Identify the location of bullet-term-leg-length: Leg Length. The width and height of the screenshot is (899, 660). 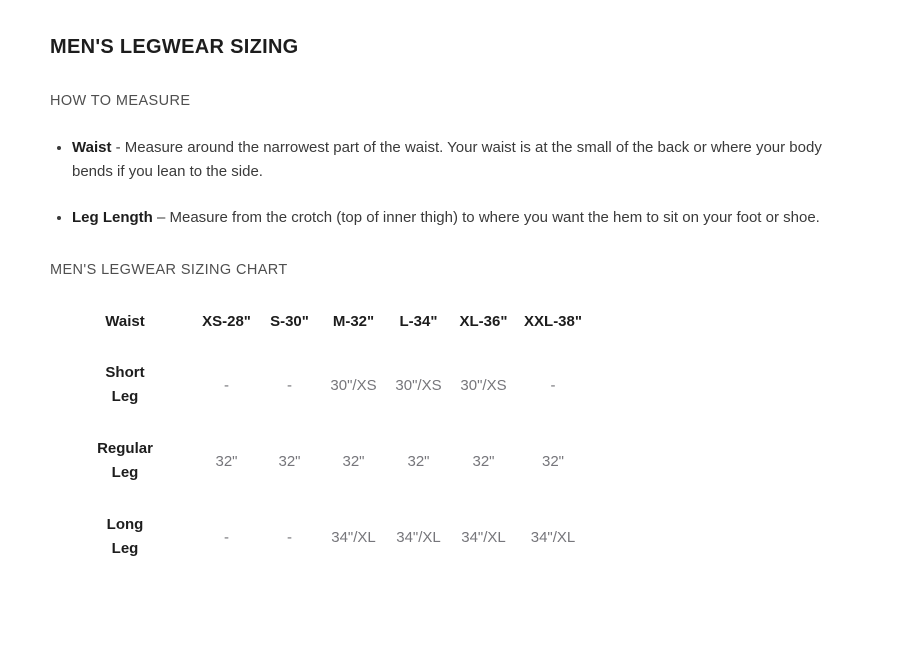
(112, 217).